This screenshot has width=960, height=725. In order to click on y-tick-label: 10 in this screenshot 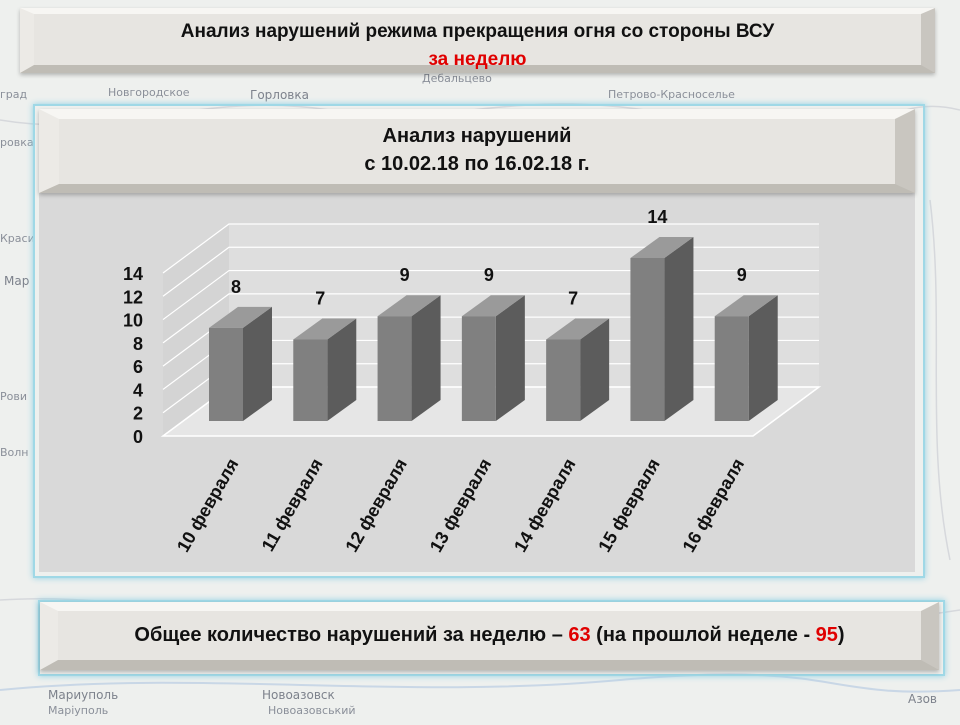, I will do `click(133, 321)`.